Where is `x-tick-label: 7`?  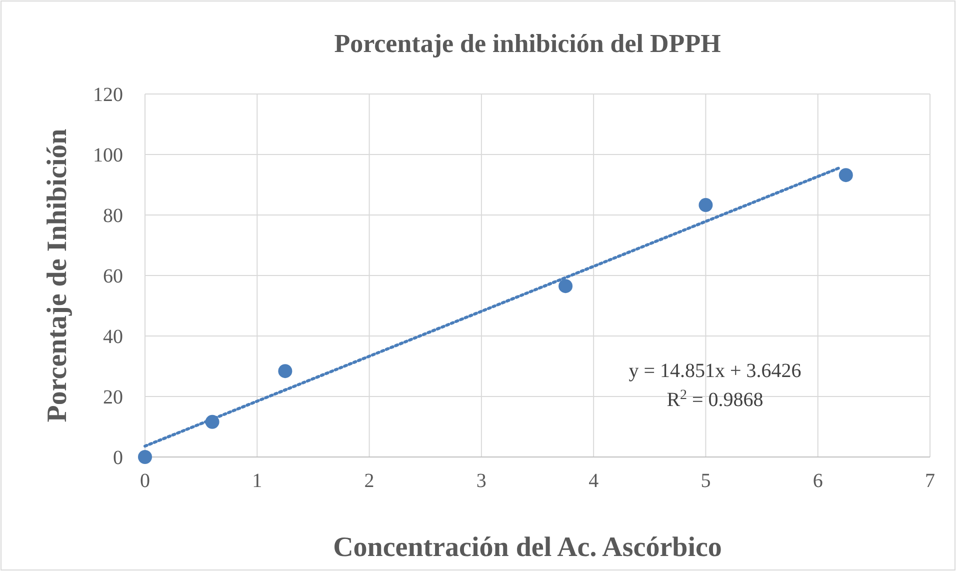
x-tick-label: 7 is located at coordinates (930, 481).